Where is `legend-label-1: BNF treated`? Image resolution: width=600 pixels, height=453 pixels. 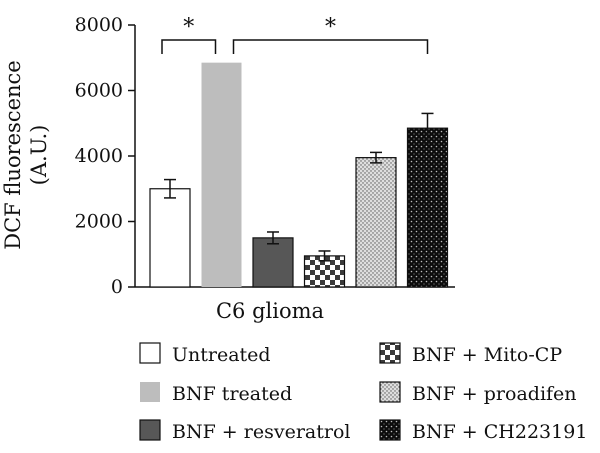 legend-label-1: BNF treated is located at coordinates (232, 394).